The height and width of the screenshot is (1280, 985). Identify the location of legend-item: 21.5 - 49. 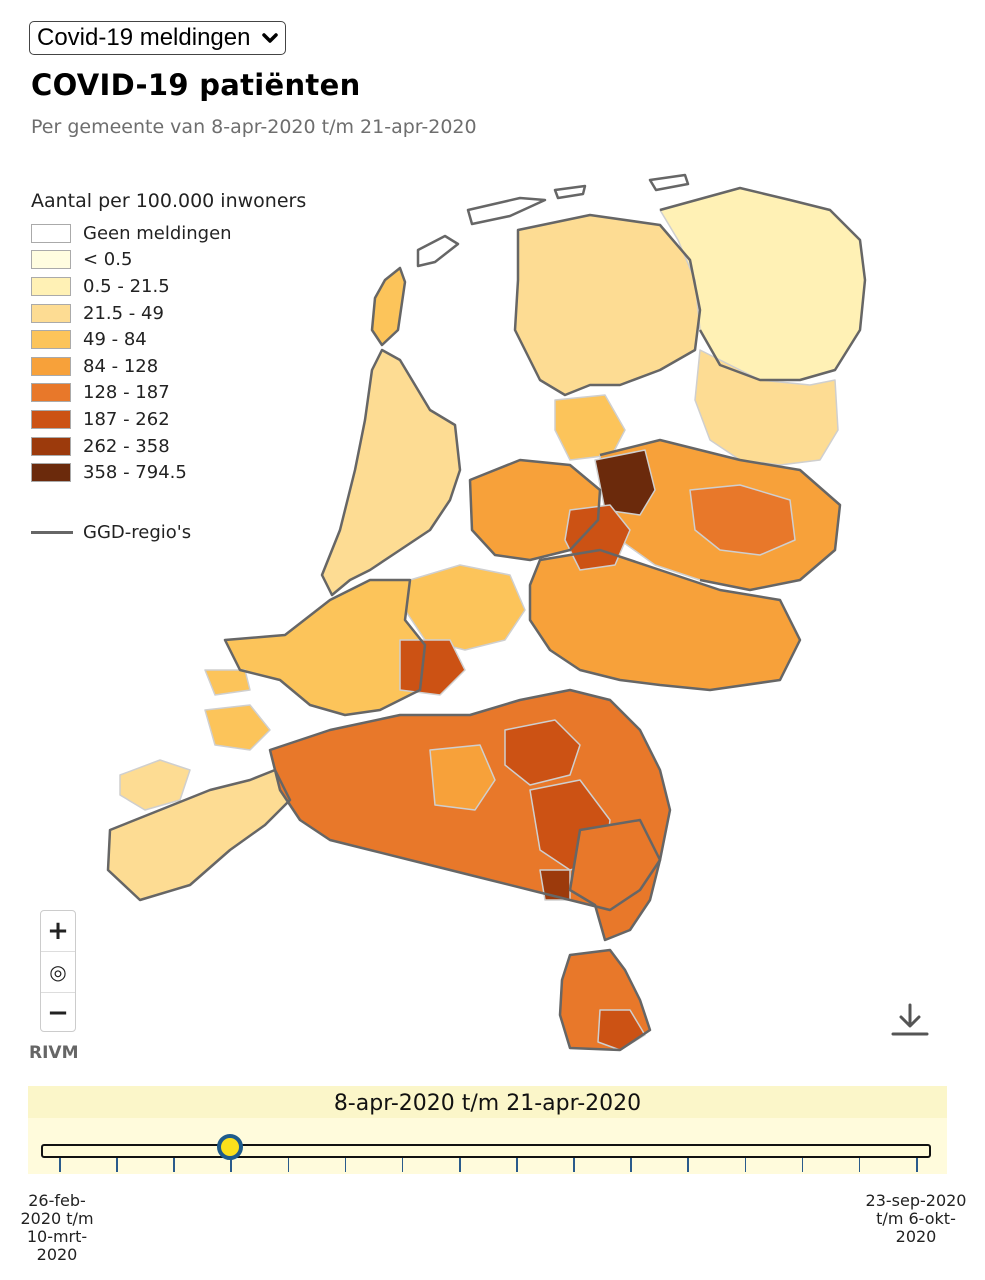
(196, 313).